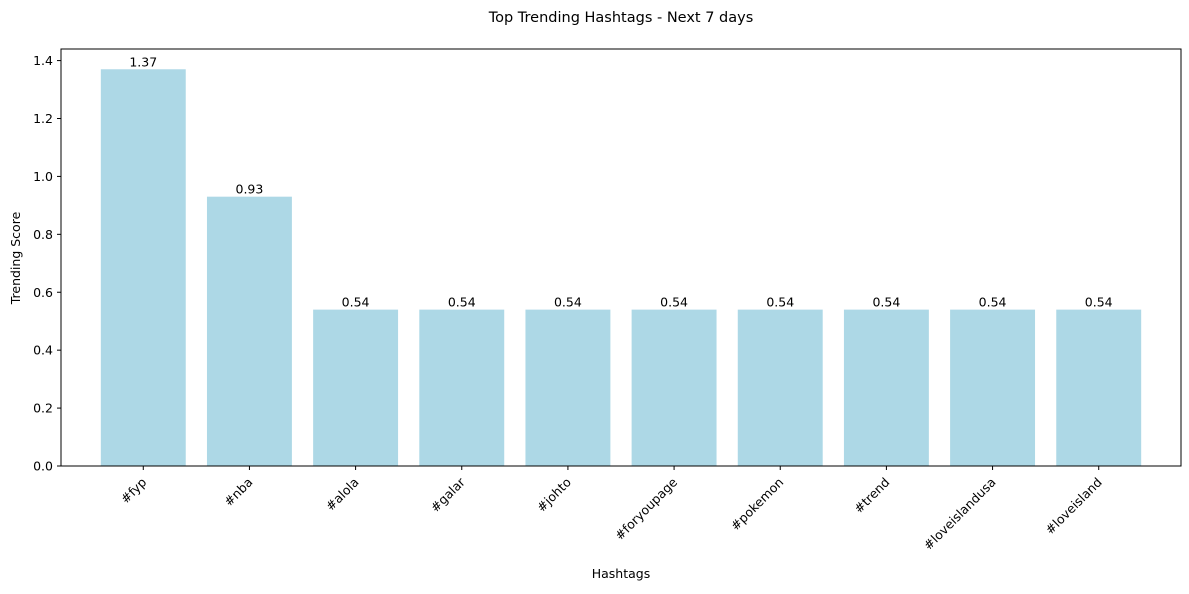  I want to click on bar-galar, so click(462, 387).